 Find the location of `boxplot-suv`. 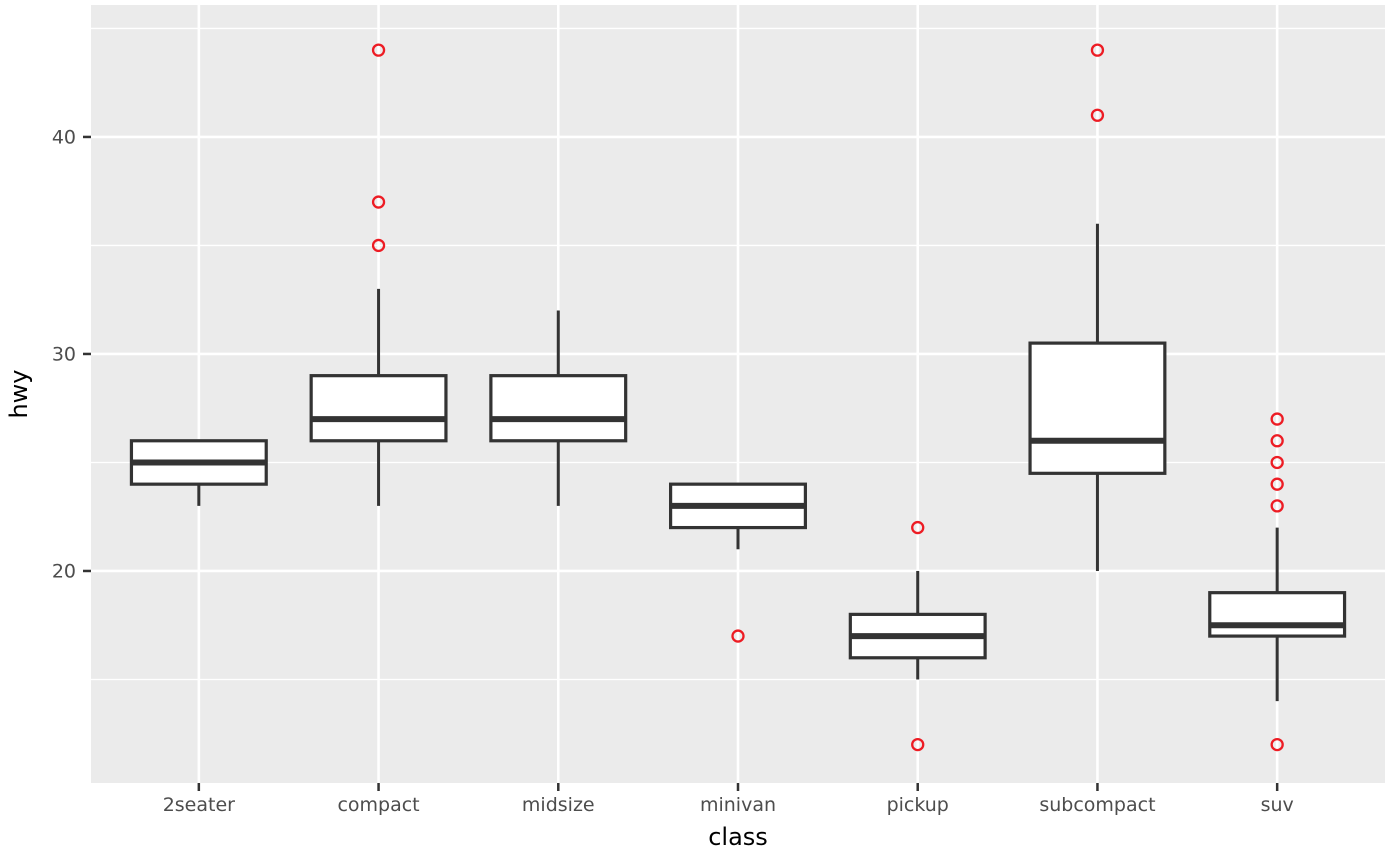

boxplot-suv is located at coordinates (1277, 582).